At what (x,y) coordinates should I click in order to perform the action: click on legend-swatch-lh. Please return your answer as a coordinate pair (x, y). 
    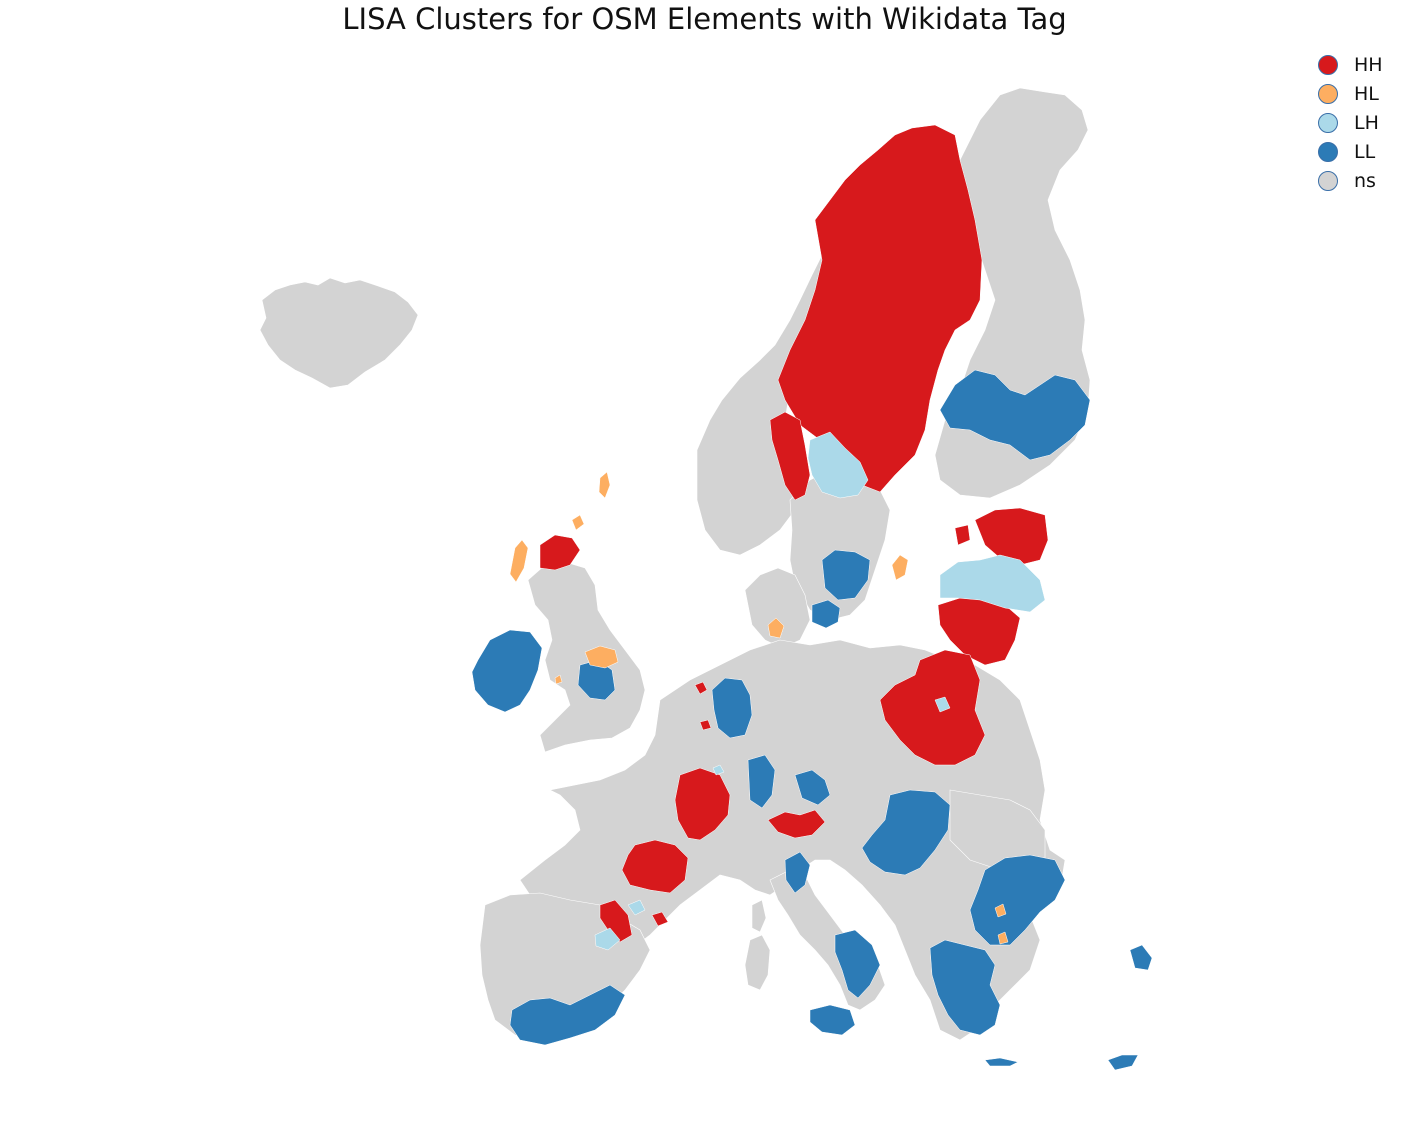
    Looking at the image, I should click on (1328, 122).